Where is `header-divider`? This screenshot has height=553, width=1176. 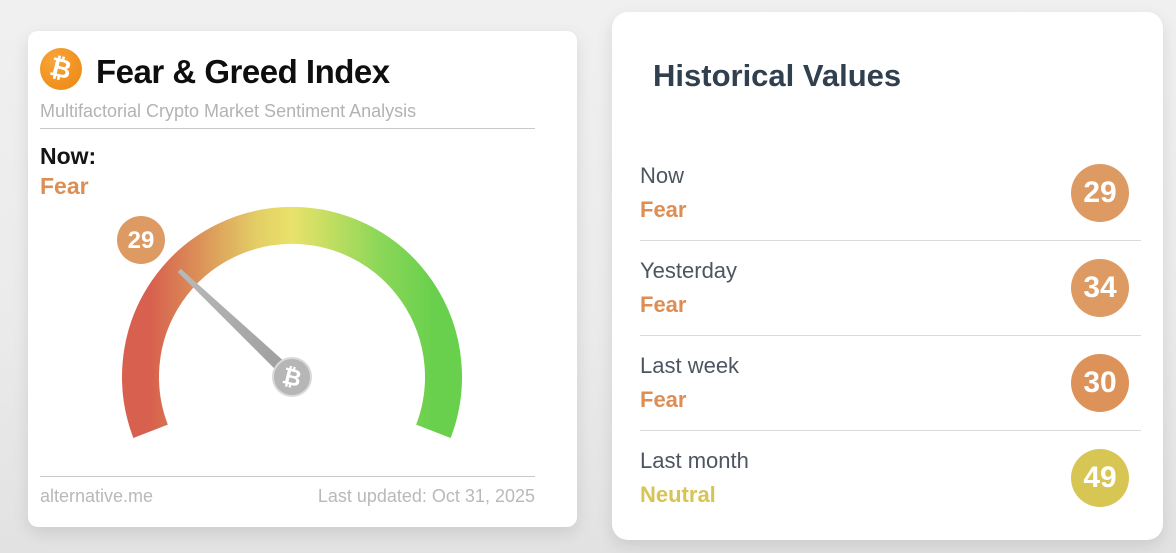
header-divider is located at coordinates (287, 128).